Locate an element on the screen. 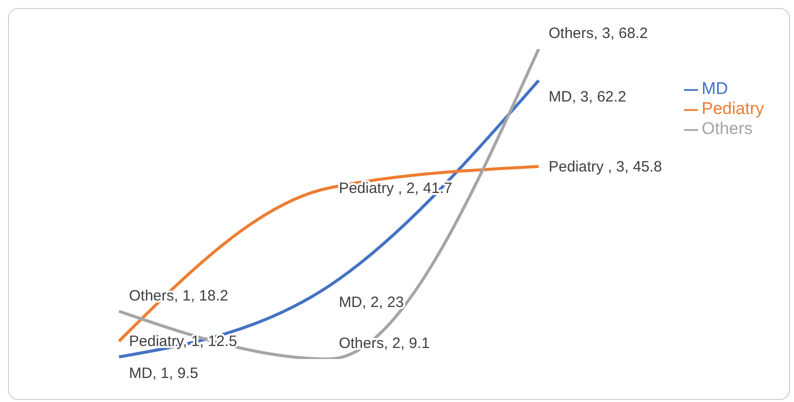 This screenshot has height=402, width=794. legend-label: Pediatry is located at coordinates (733, 108).